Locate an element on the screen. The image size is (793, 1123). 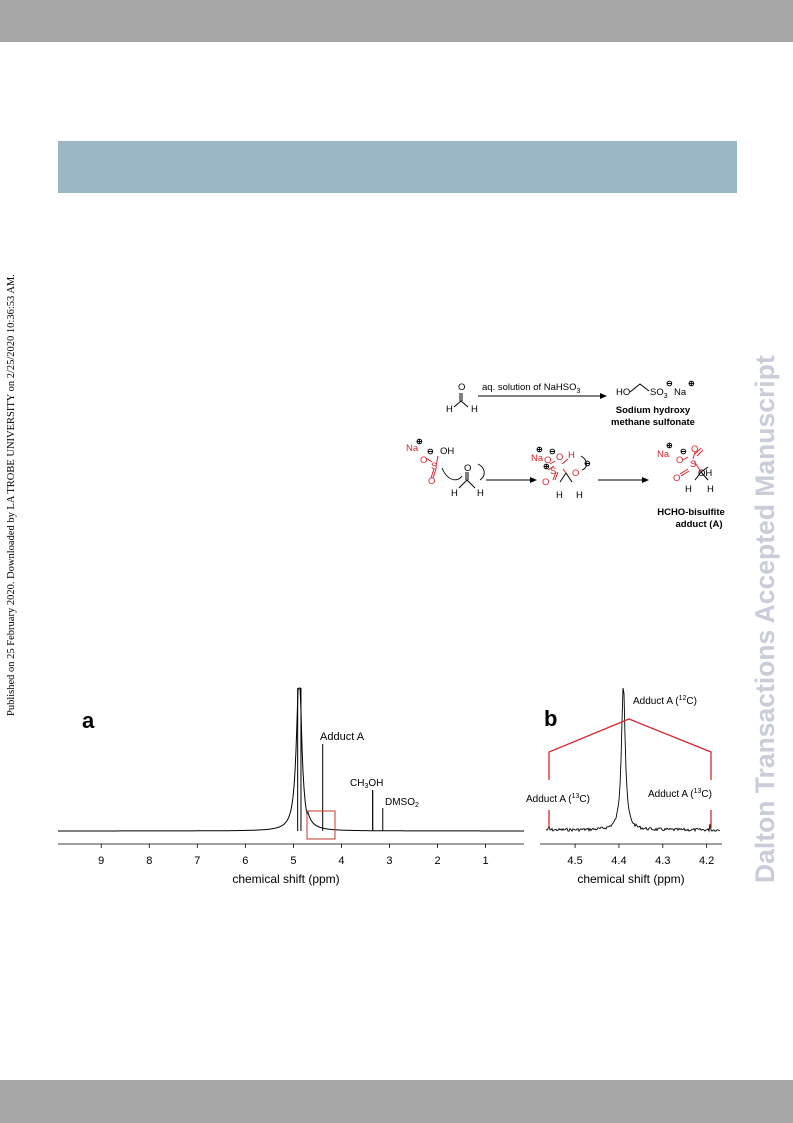
svg-text: CH3OH is located at coordinates (366, 784).